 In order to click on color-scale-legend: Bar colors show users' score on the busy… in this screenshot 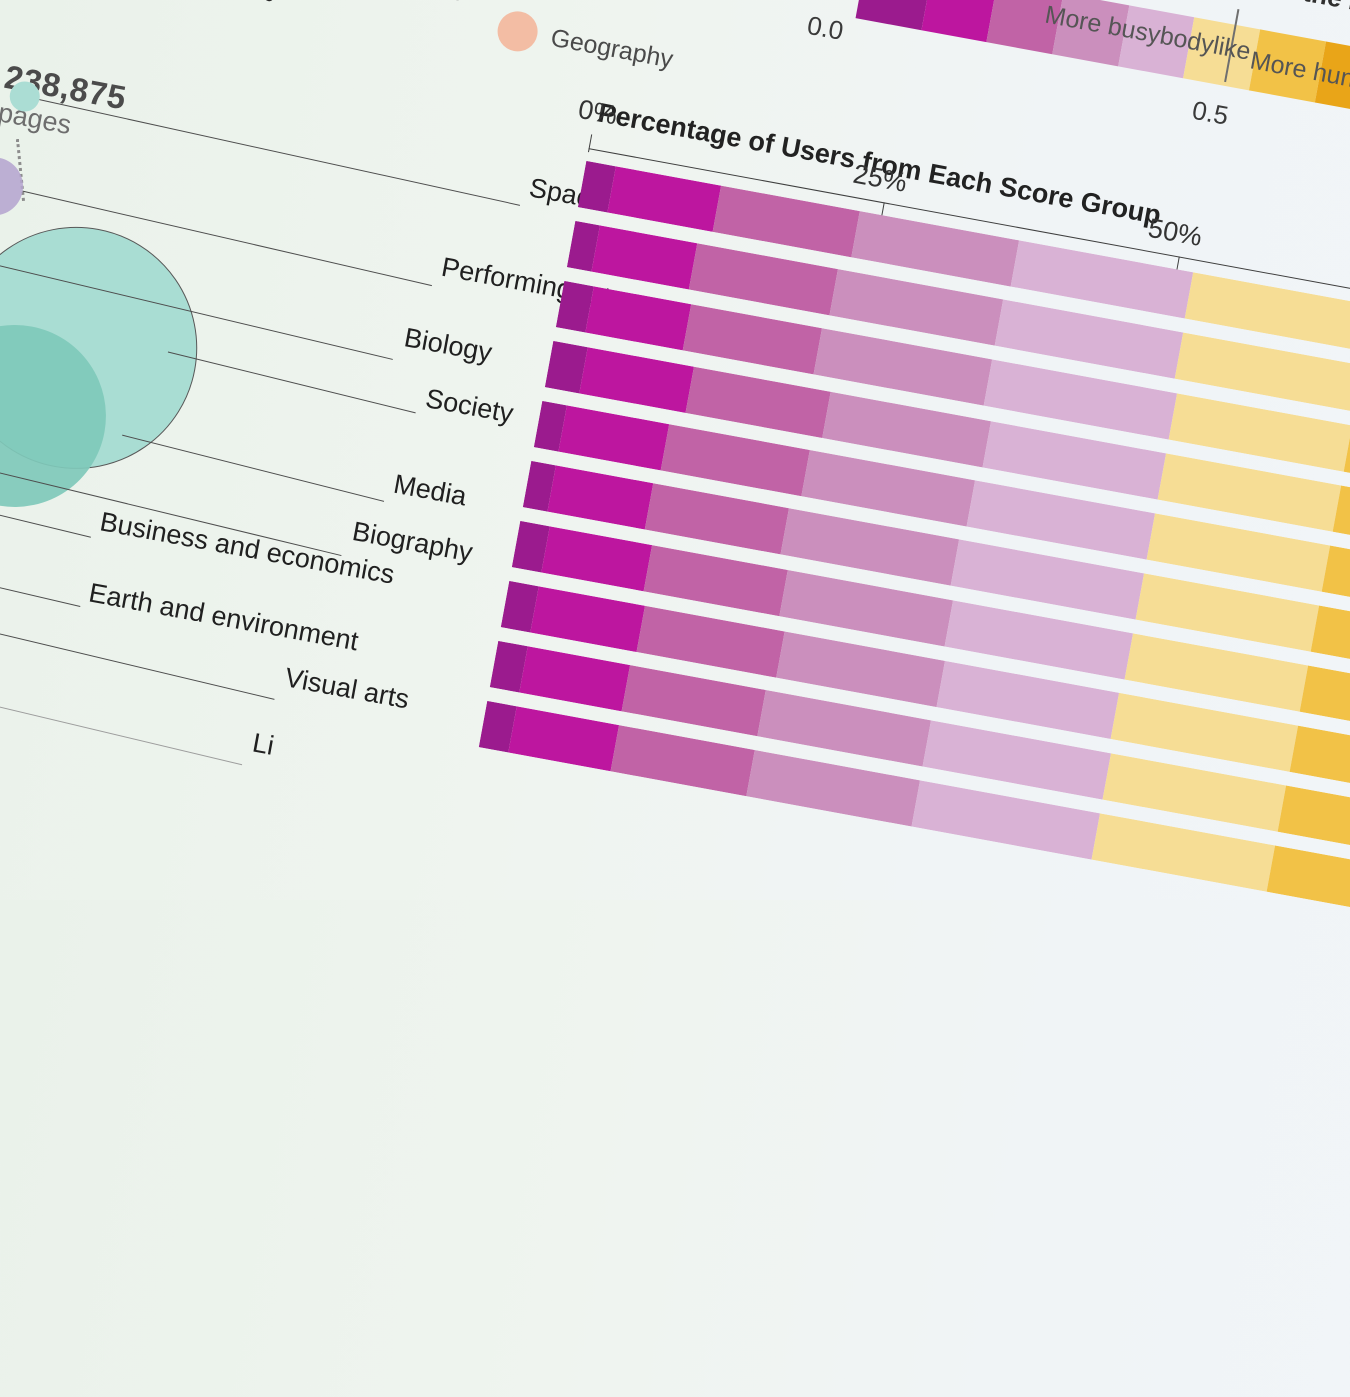, I will do `click(1077, 65)`.